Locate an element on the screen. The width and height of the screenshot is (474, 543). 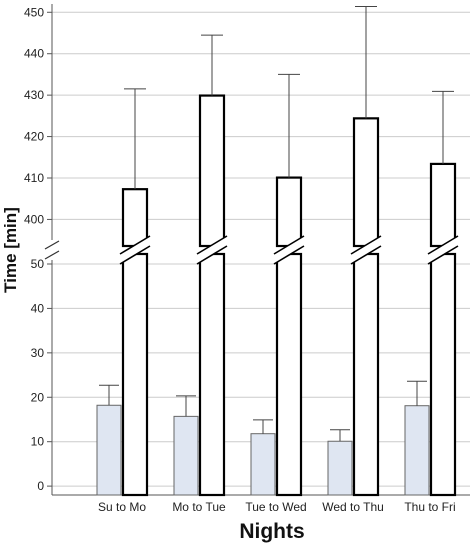
x-tick-label: Tue to Wed is located at coordinates (275, 507).